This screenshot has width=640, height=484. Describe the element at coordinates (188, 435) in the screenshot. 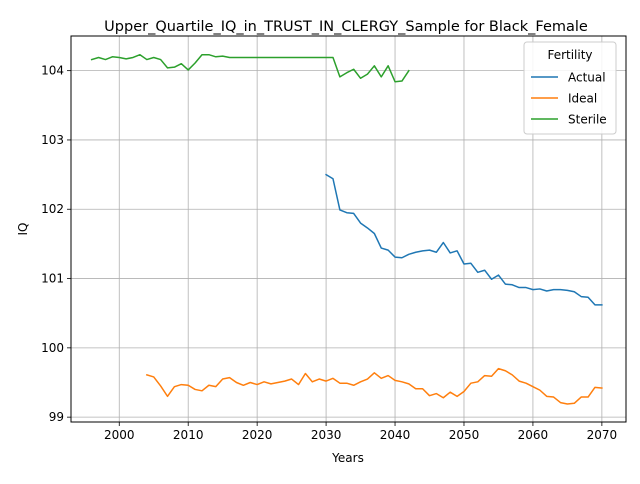

I see `x-tick-label: 2010` at that location.